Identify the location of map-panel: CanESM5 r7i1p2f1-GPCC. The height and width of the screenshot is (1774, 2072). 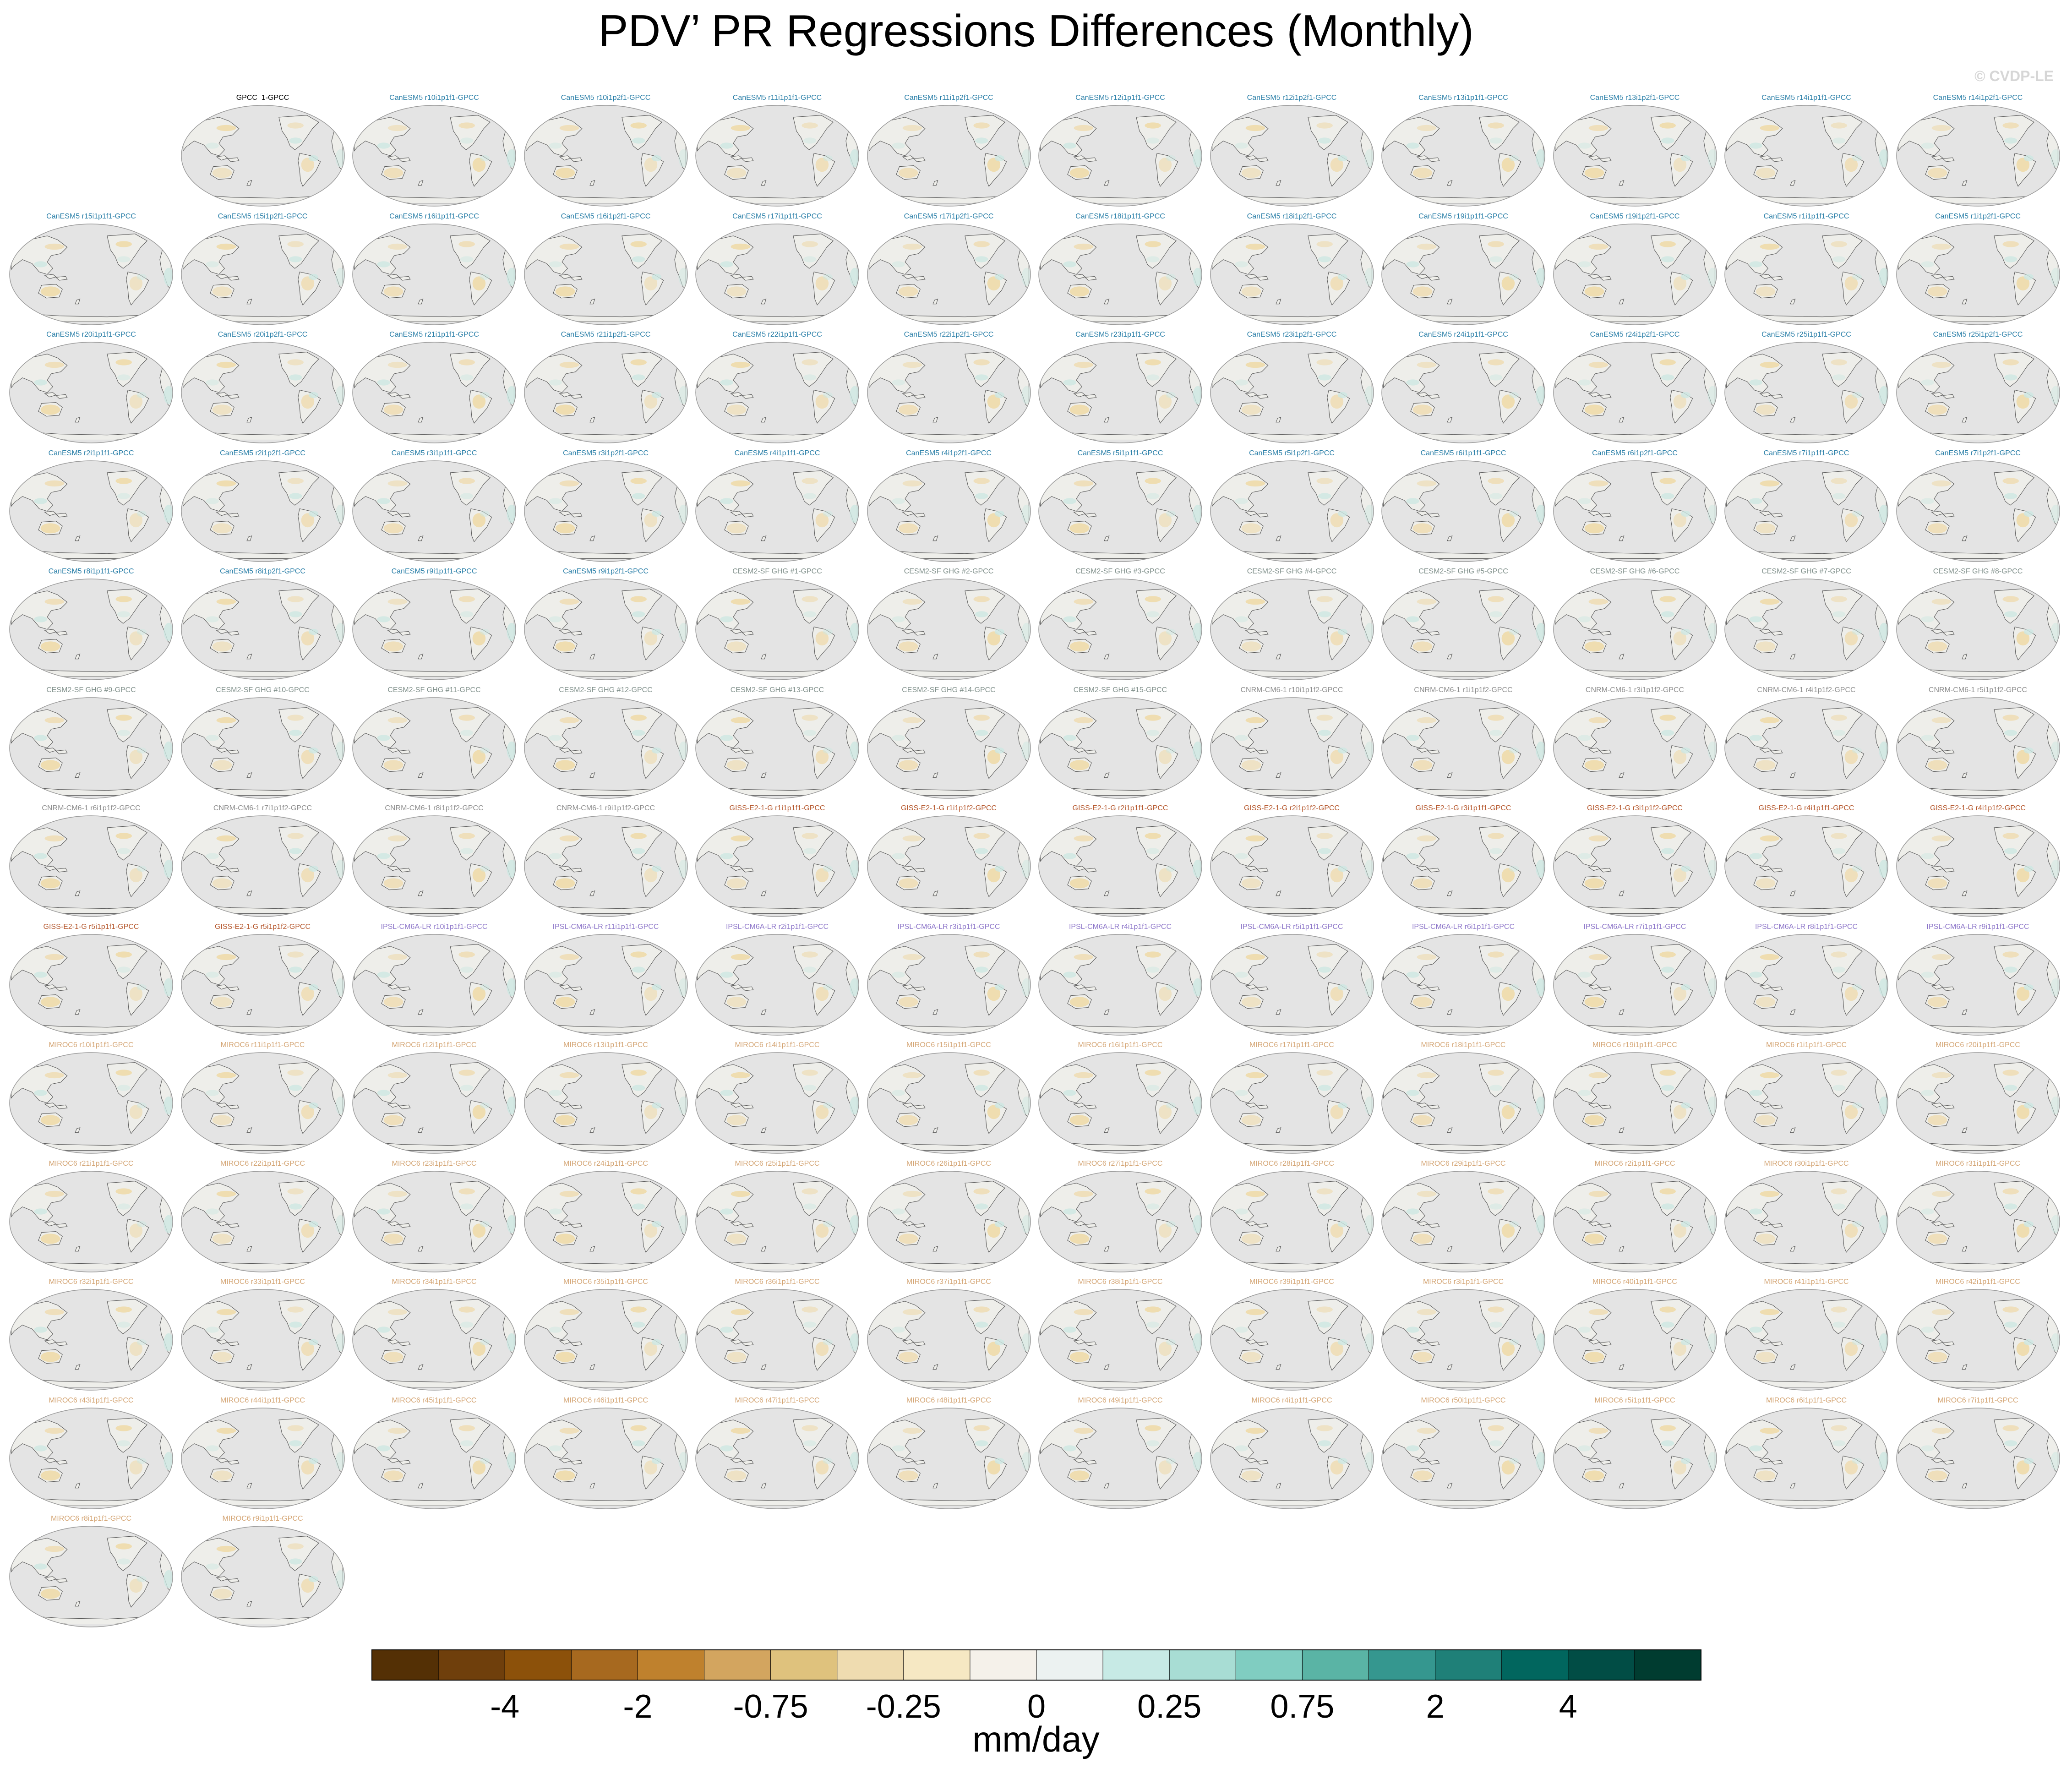
(1978, 506).